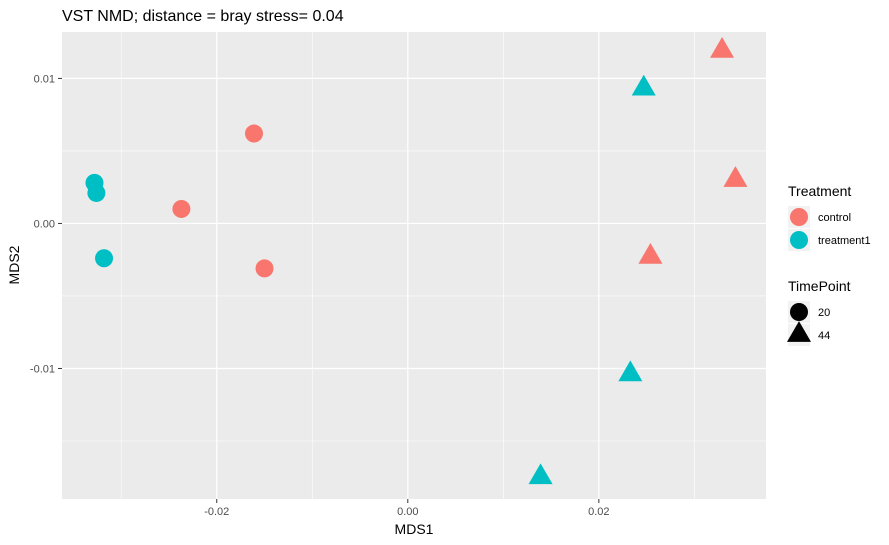 The image size is (889, 545). I want to click on legend: Treatment control treatment1 TimePoint 20 44, so click(829, 264).